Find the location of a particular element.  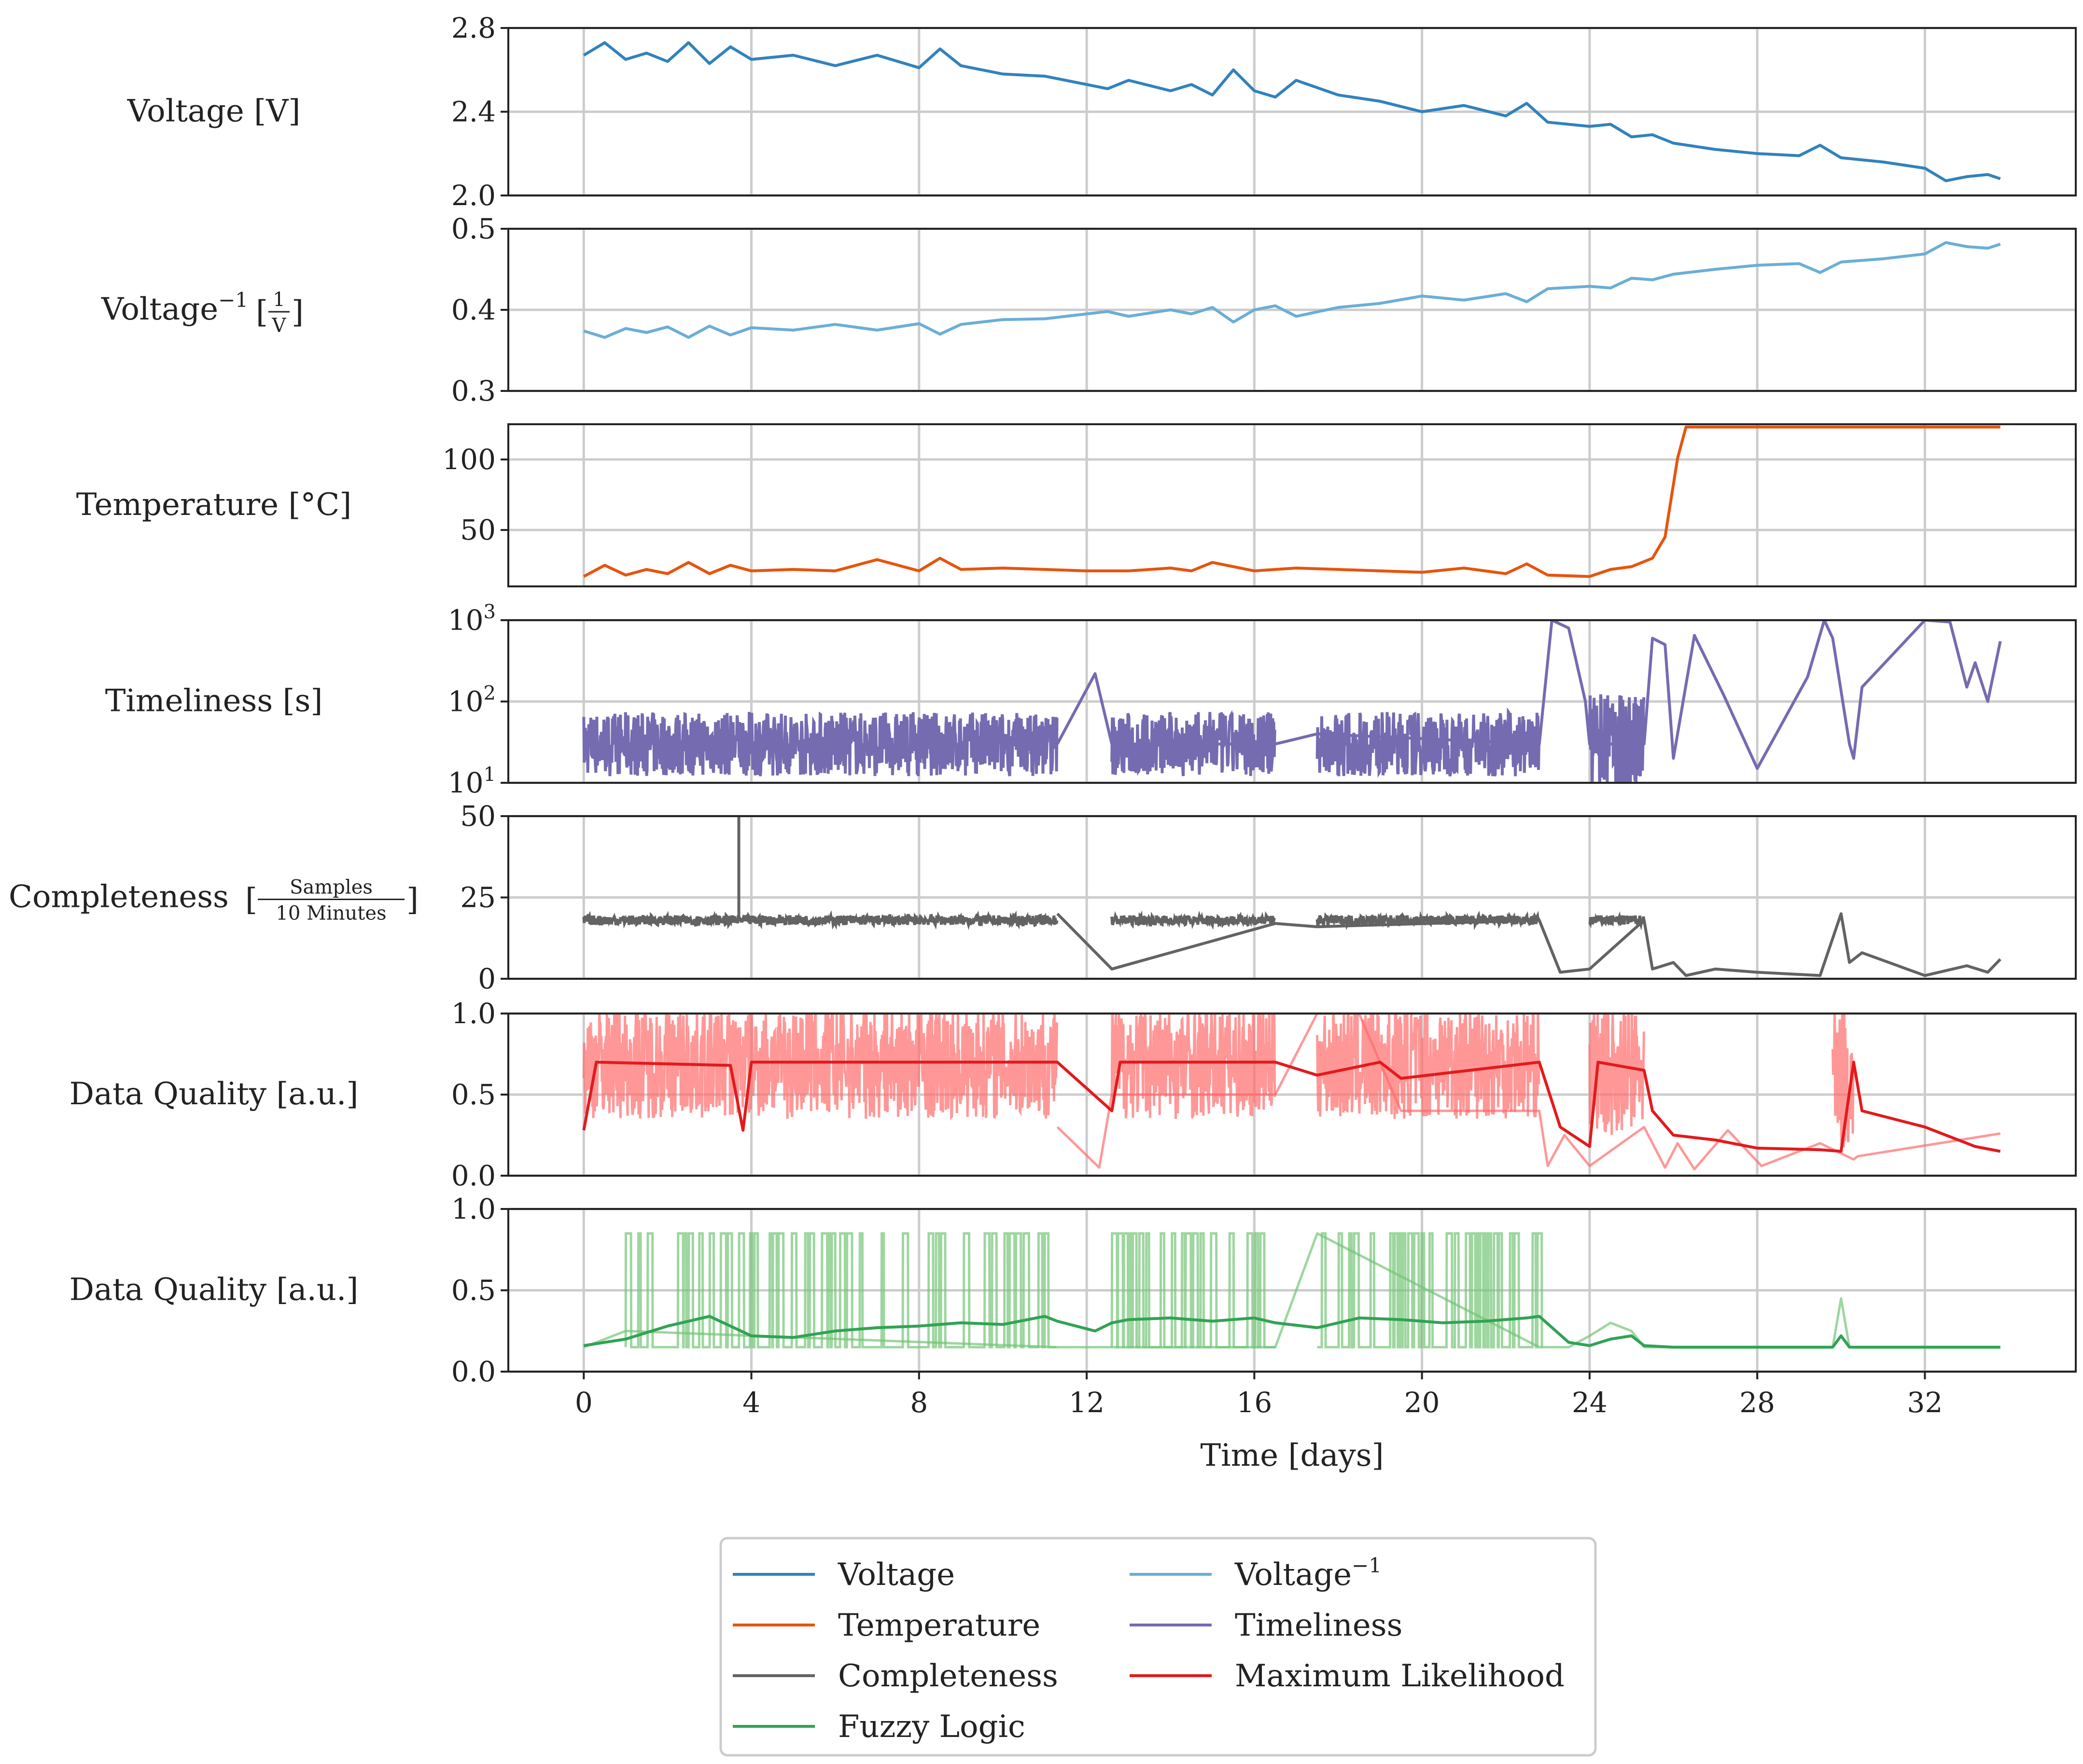

x-tick-label: 16 is located at coordinates (1254, 1402).